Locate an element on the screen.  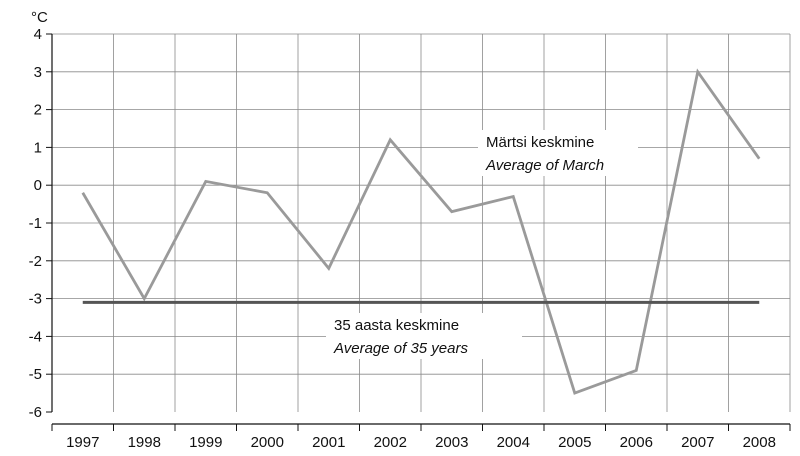
y-tick-label: 3 is located at coordinates (38, 72).